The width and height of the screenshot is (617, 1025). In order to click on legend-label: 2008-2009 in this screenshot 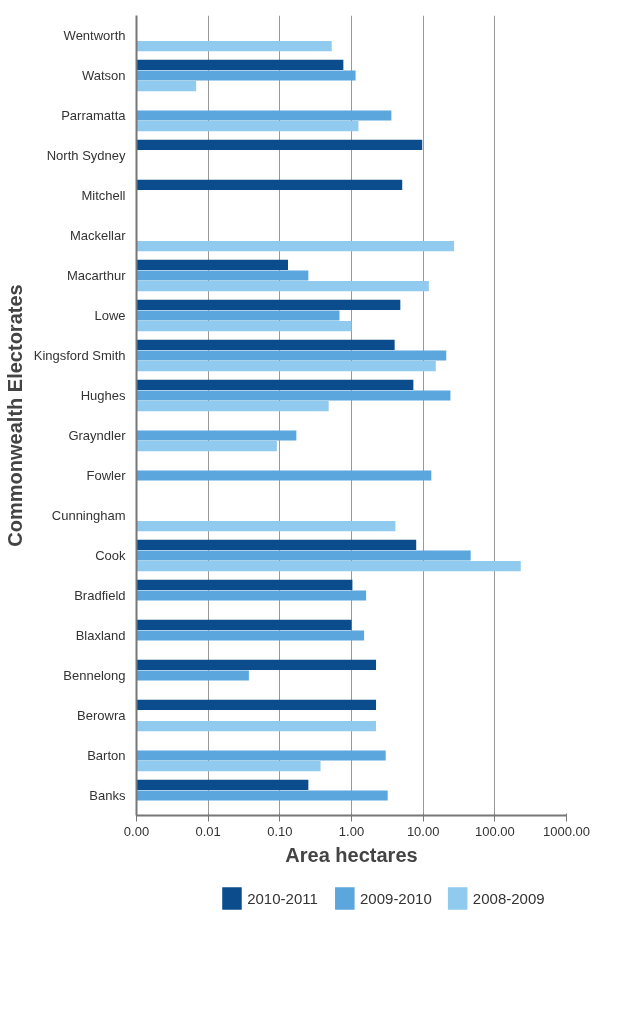, I will do `click(508, 898)`.